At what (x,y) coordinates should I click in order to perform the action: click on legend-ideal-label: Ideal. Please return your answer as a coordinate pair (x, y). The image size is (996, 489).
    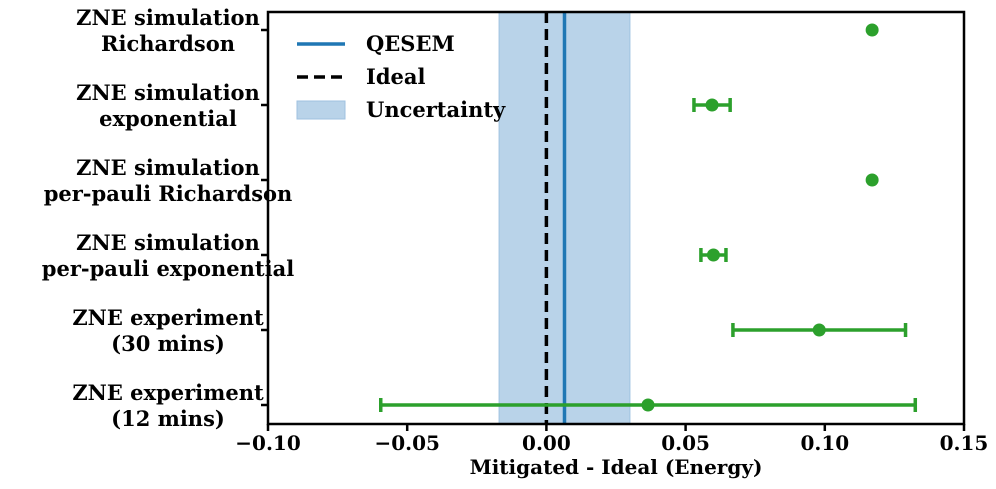
    Looking at the image, I should click on (395, 76).